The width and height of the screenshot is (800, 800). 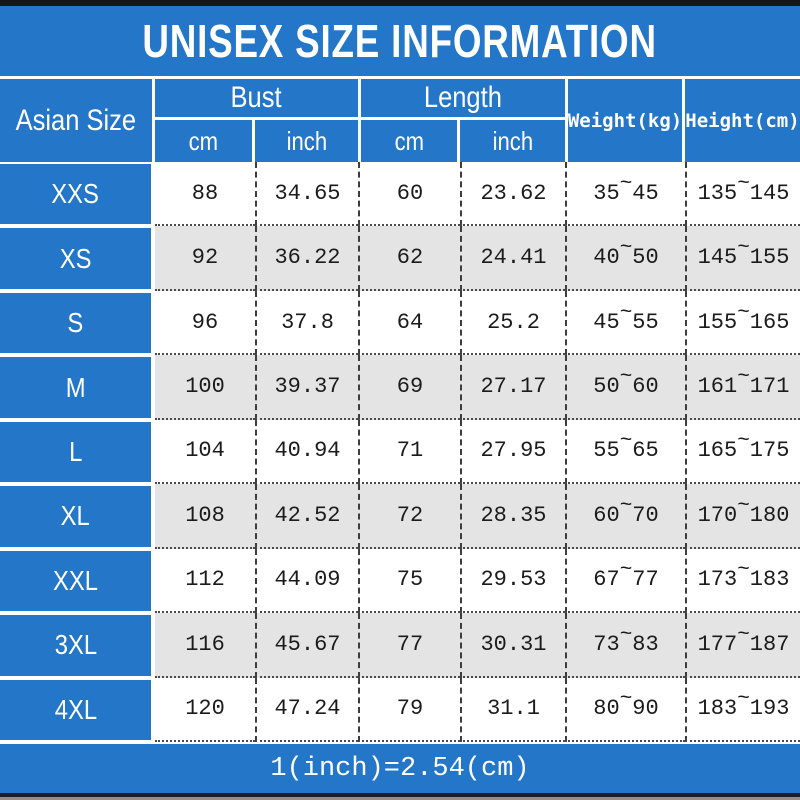 What do you see at coordinates (769, 644) in the screenshot?
I see `height-max: 187` at bounding box center [769, 644].